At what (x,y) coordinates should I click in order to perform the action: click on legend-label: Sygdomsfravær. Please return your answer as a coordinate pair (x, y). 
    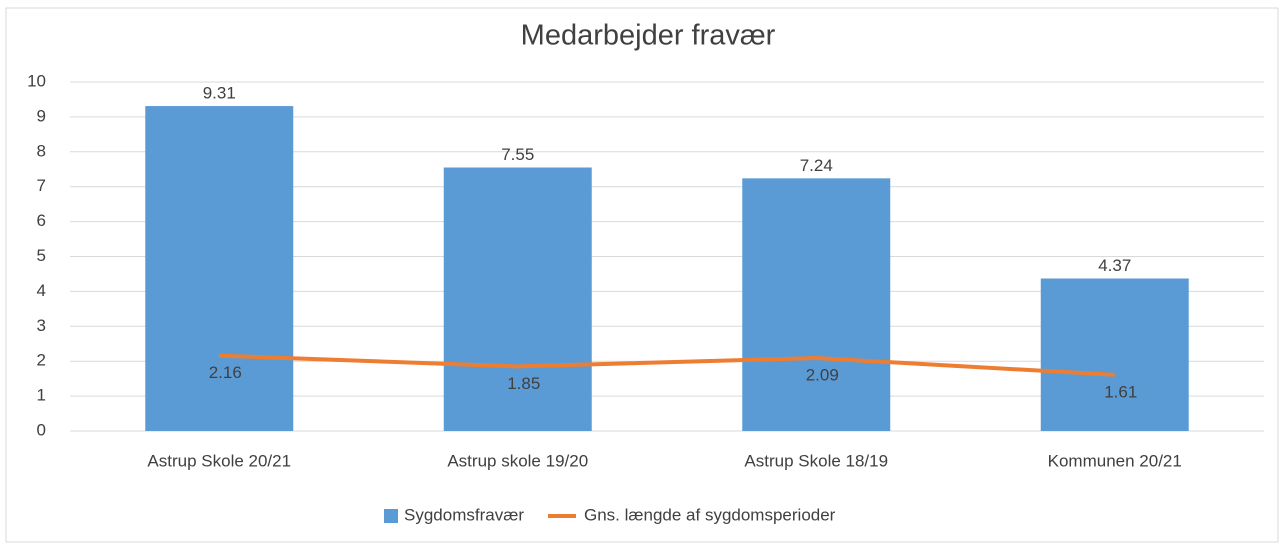
    Looking at the image, I should click on (464, 514).